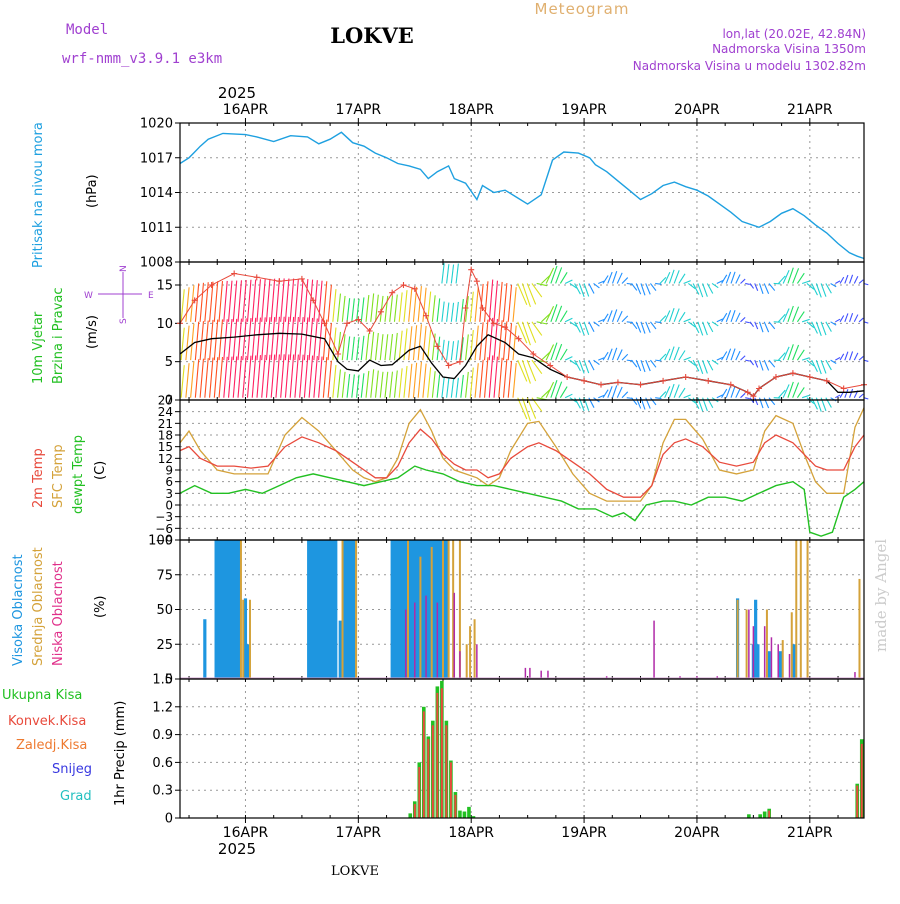  Describe the element at coordinates (100, 607) in the screenshot. I see `cloud-unit: (%)` at that location.